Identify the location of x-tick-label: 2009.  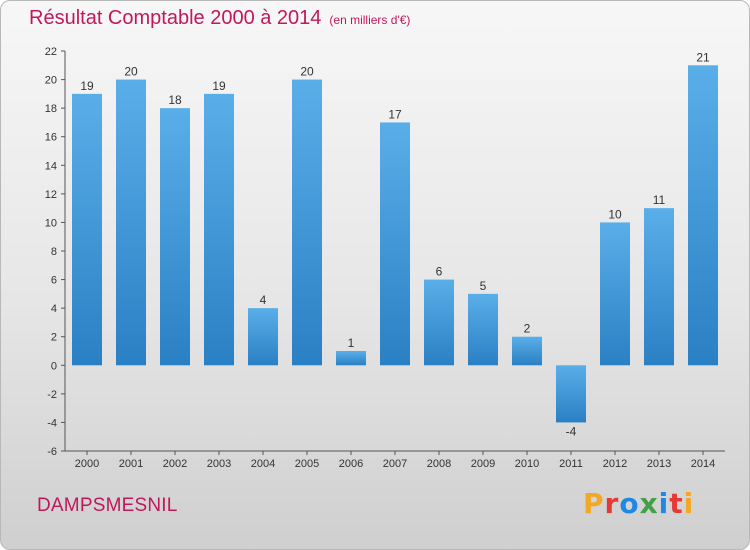
(483, 464).